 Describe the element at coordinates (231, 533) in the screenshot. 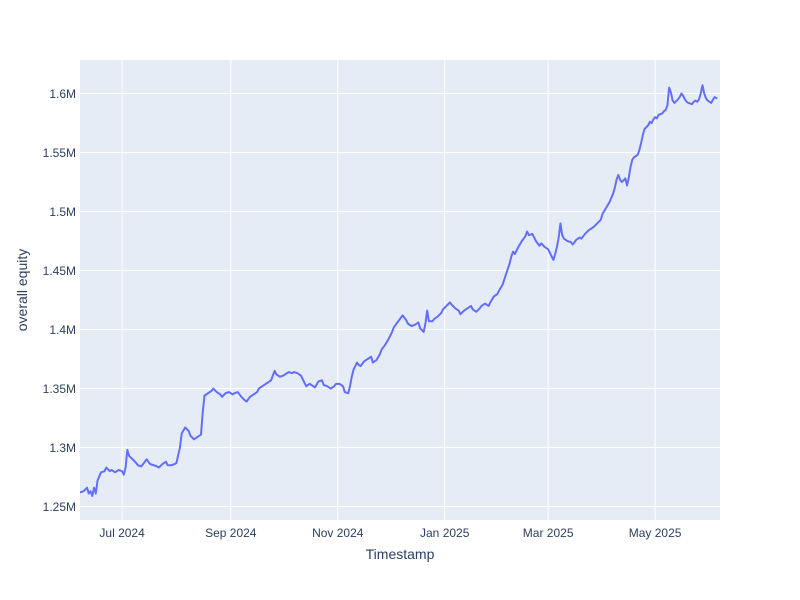

I see `x-tick-label: Sep 2024` at that location.